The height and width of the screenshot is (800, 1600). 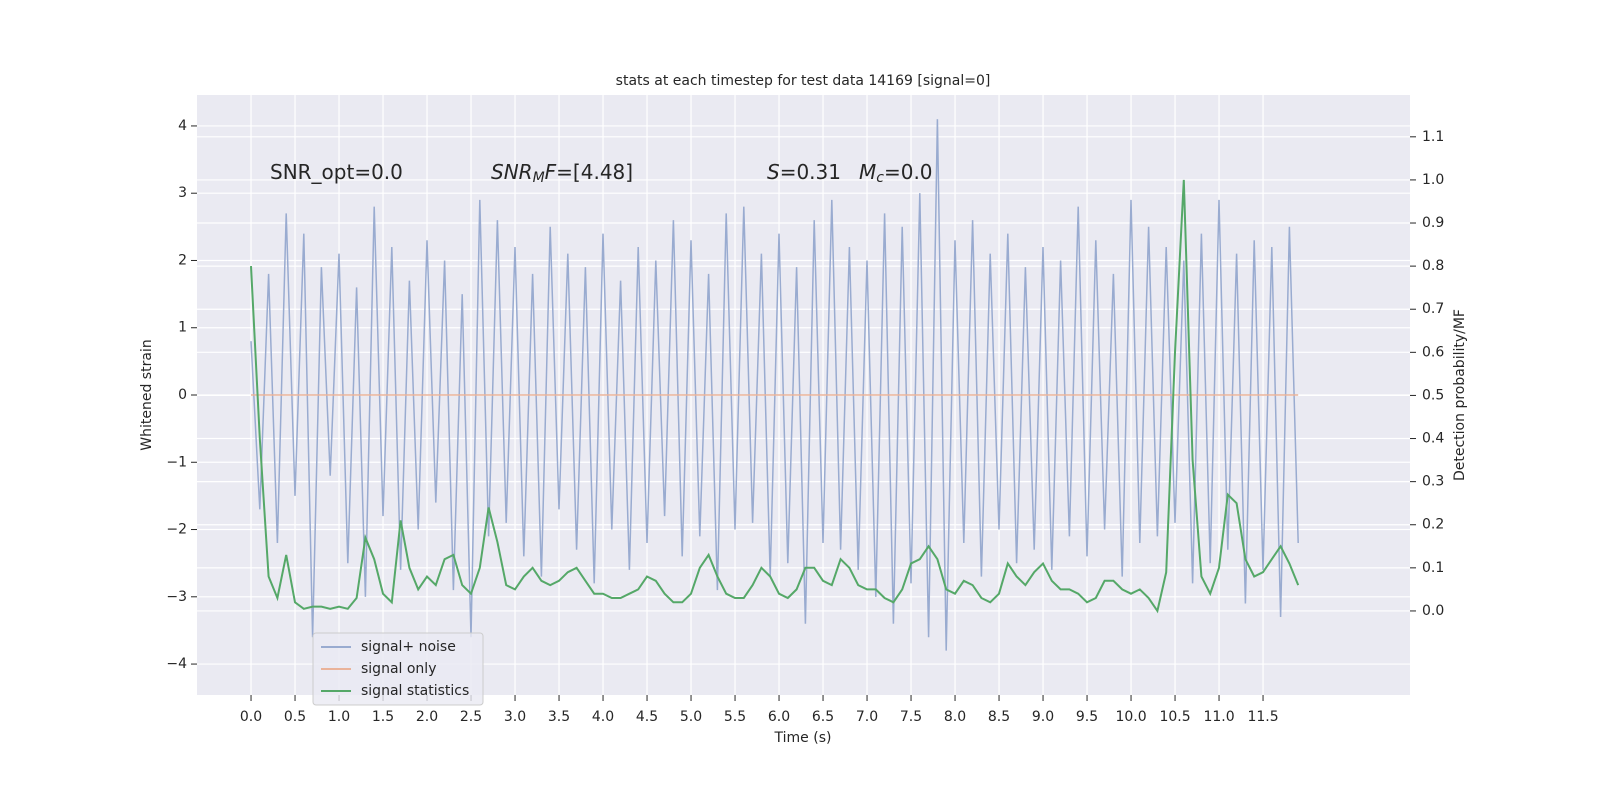 What do you see at coordinates (182, 328) in the screenshot?
I see `y-tick-label: 1` at bounding box center [182, 328].